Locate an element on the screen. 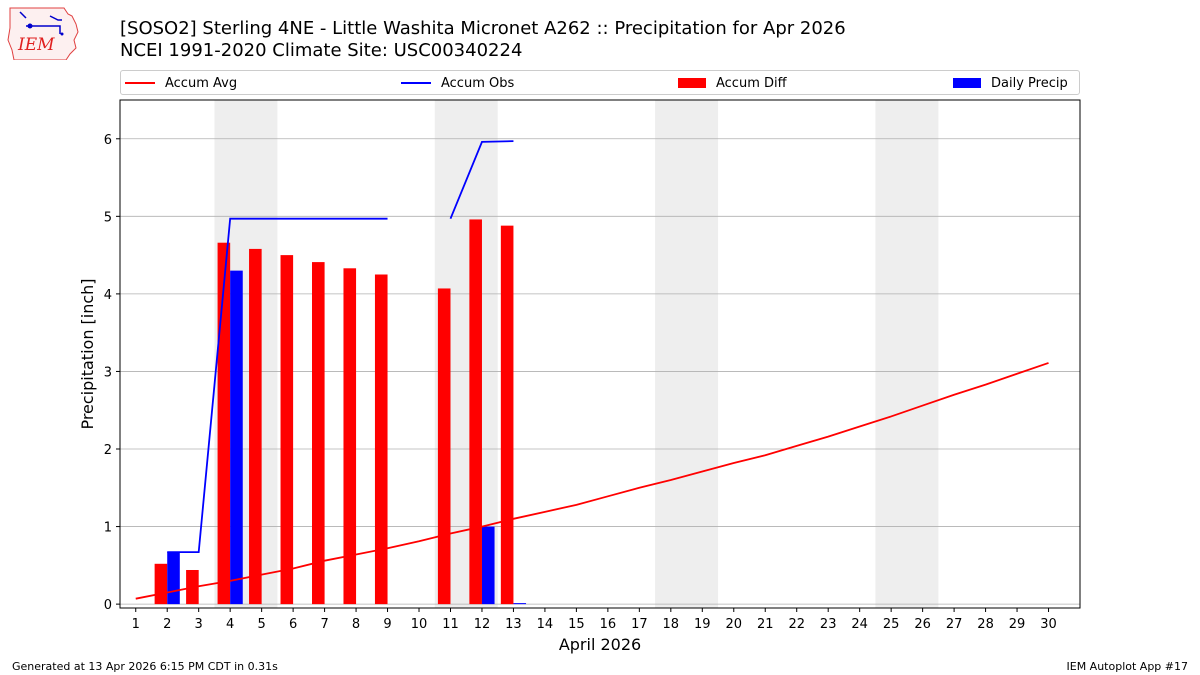 Image resolution: width=1200 pixels, height=675 pixels. legend-label-daily-precip: Daily Precip is located at coordinates (1029, 83).